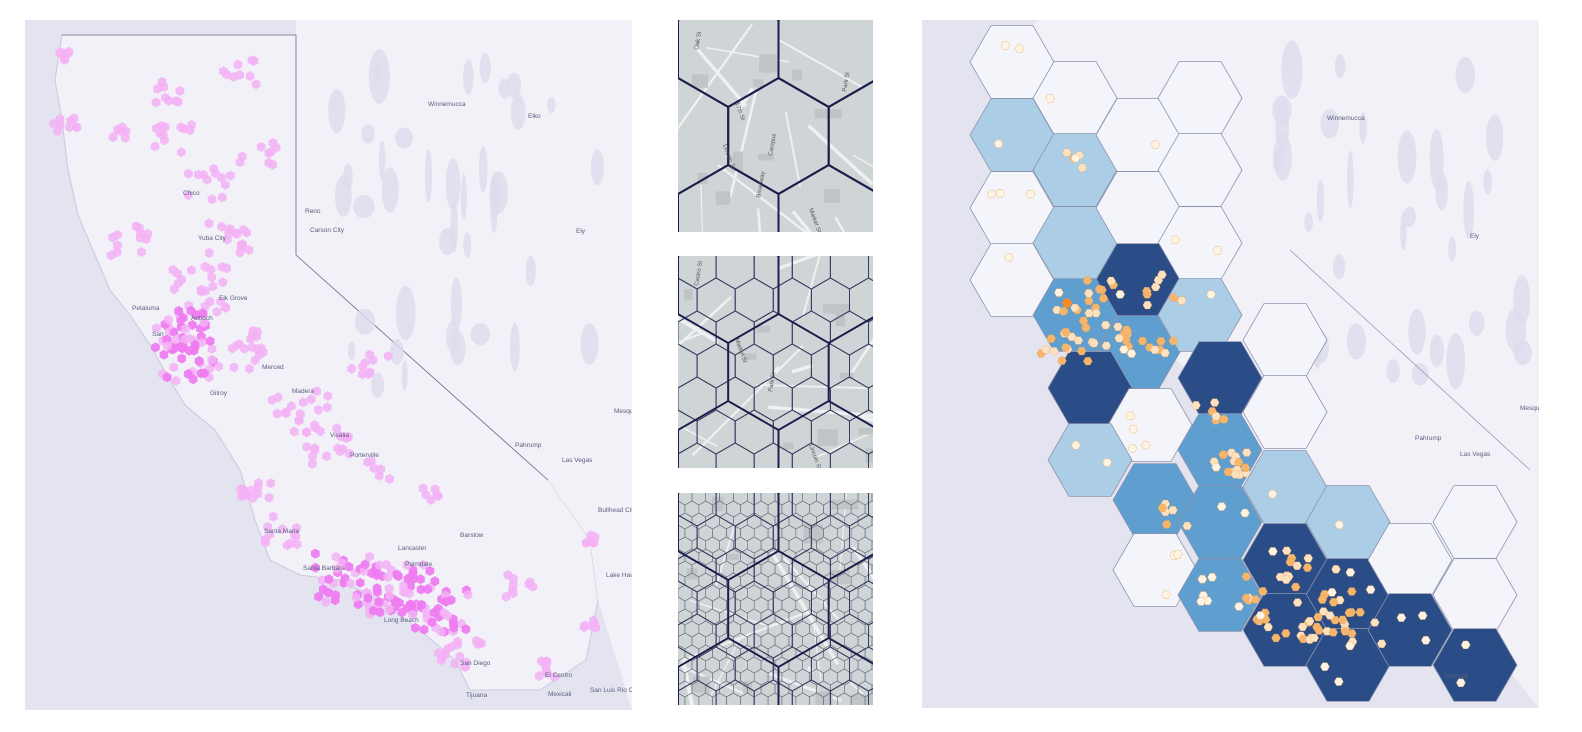 The width and height of the screenshot is (1582, 732). I want to click on hotspot-hex, so click(1067, 303).